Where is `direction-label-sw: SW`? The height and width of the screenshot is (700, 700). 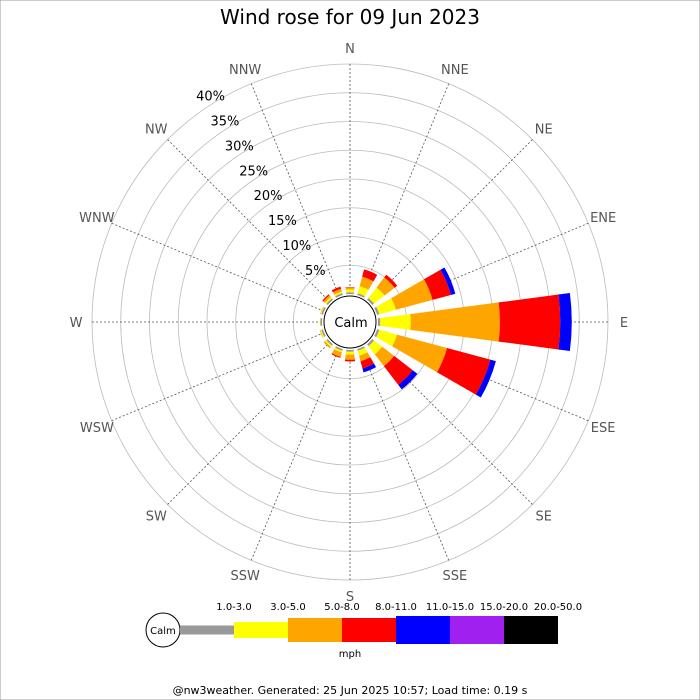 direction-label-sw: SW is located at coordinates (156, 517).